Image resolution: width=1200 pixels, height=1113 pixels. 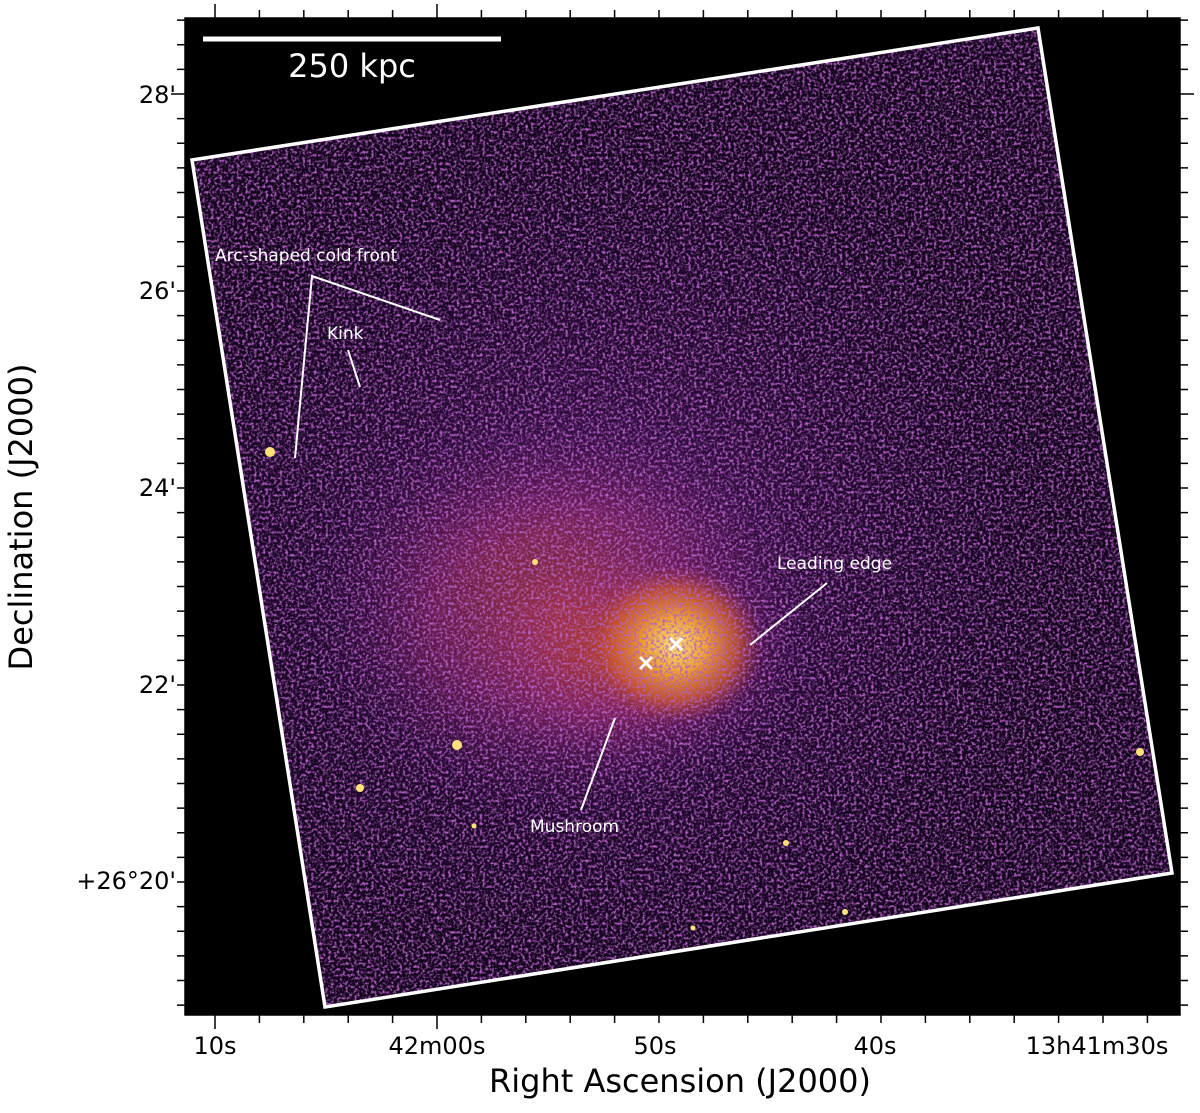 I want to click on annotation: Mushroom, so click(x=574, y=827).